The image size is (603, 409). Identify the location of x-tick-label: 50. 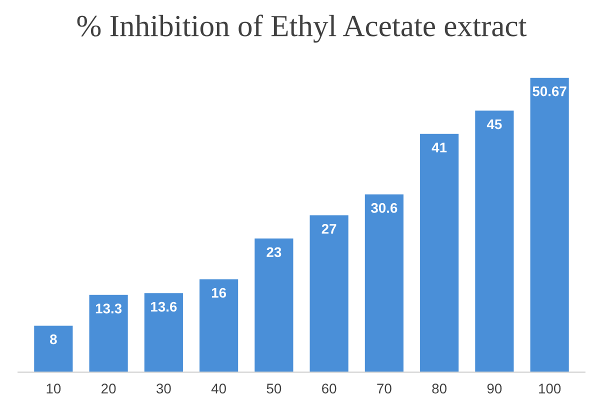
(274, 389).